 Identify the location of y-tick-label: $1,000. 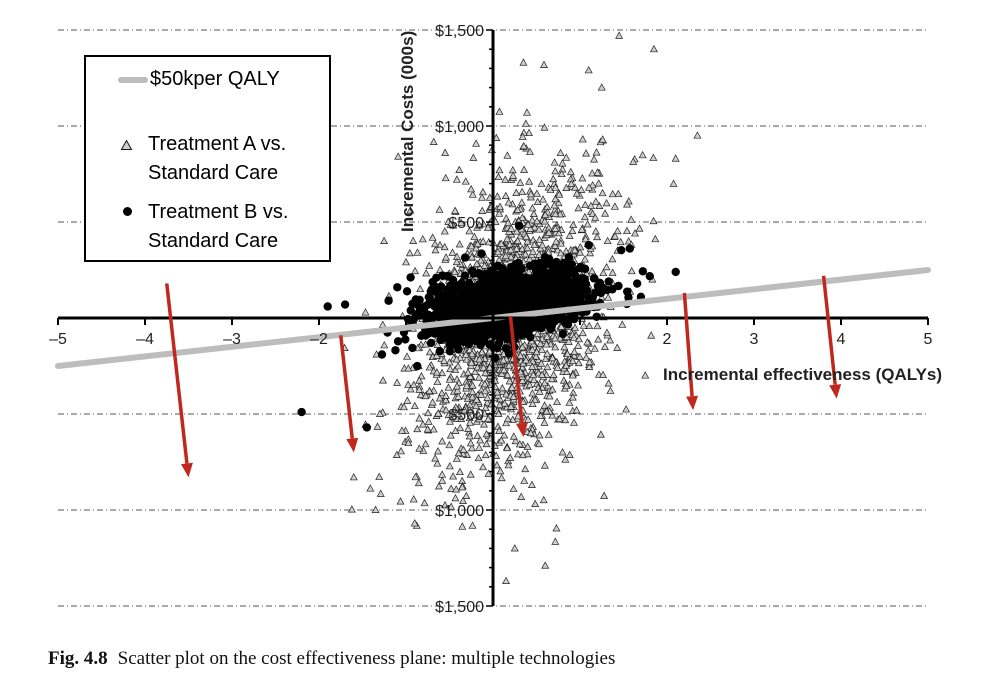
(459, 127).